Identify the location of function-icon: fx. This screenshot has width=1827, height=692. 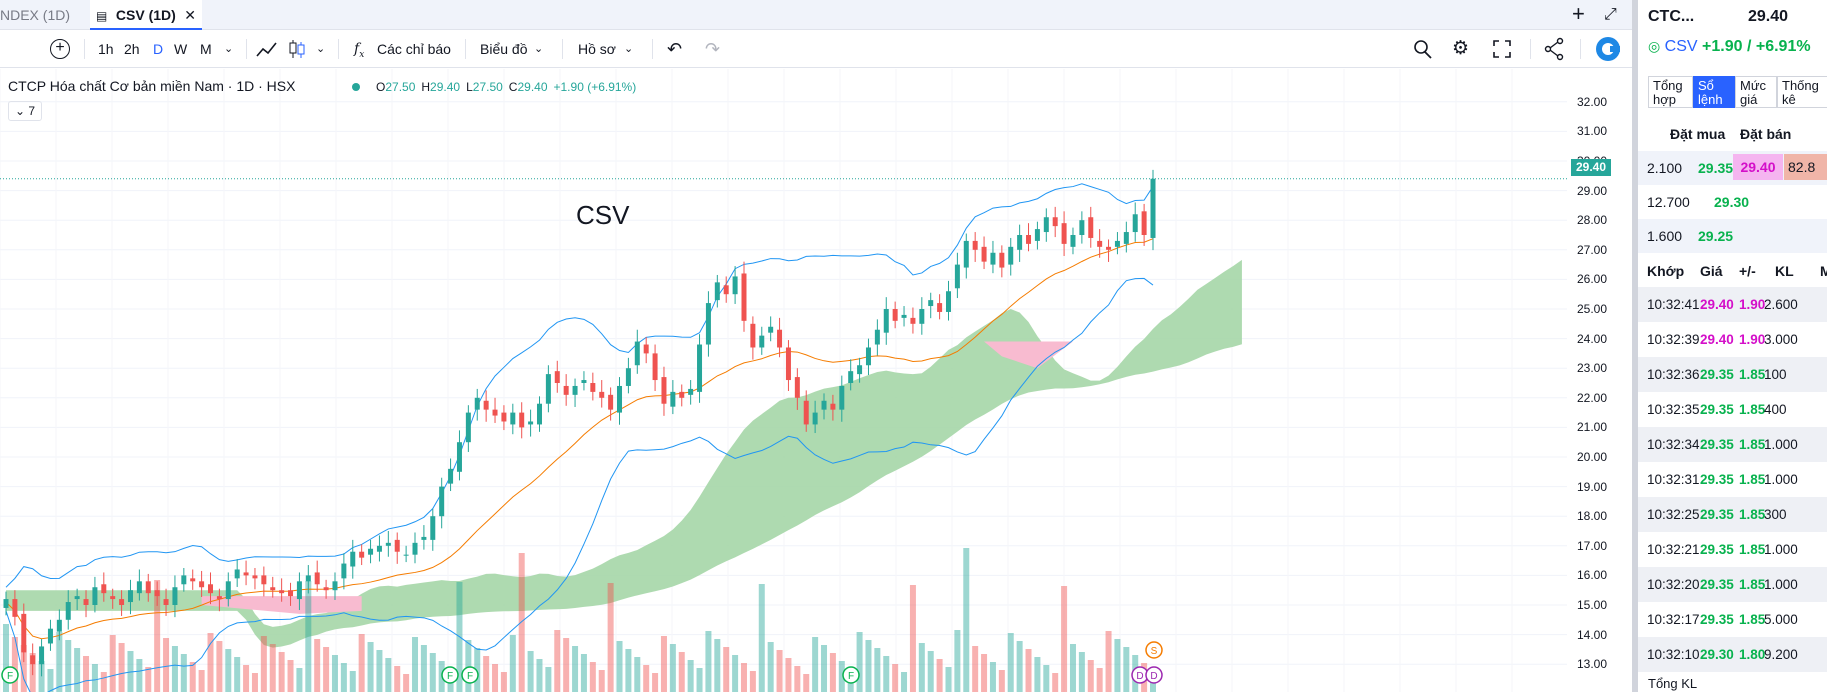
(359, 50).